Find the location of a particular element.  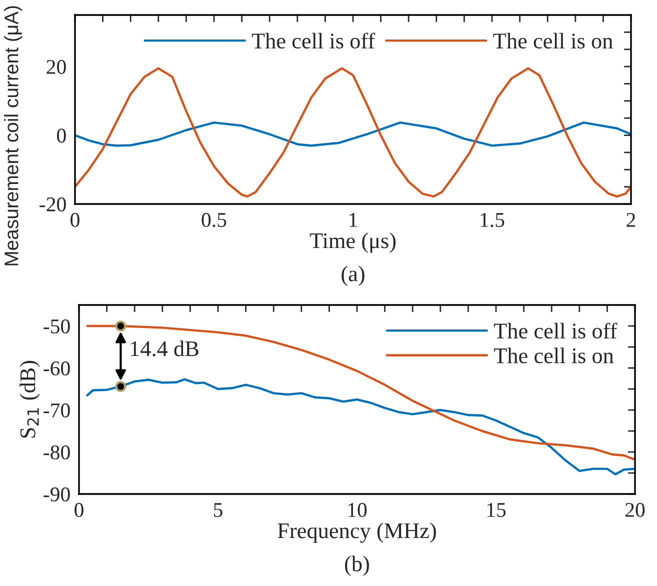

y-tick-label: -80 is located at coordinates (57, 452).